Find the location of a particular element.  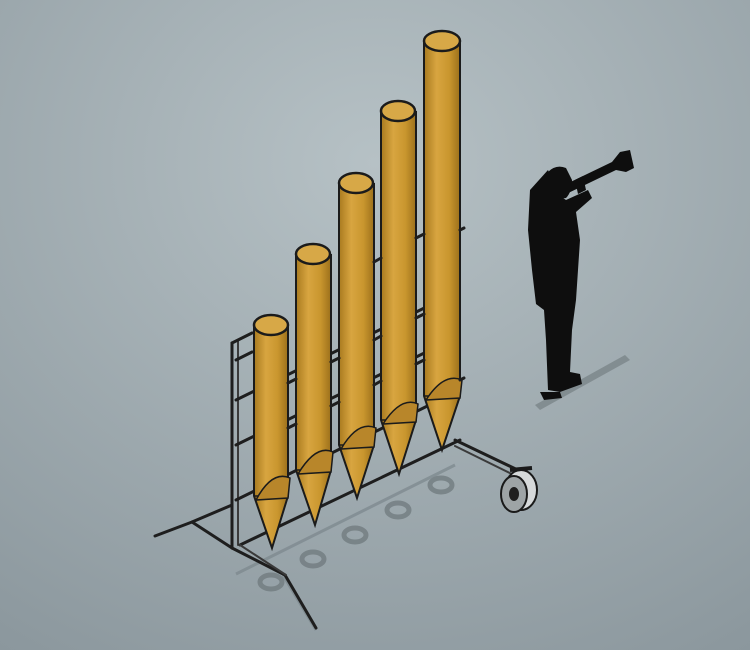

ring-shadows is located at coordinates (356, 533).